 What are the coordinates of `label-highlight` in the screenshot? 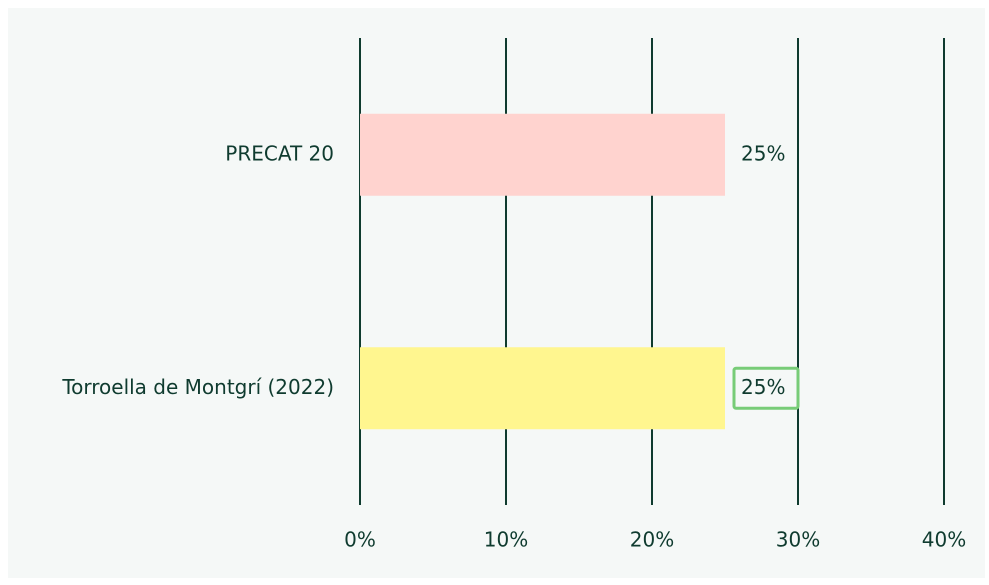 It's located at (766, 388).